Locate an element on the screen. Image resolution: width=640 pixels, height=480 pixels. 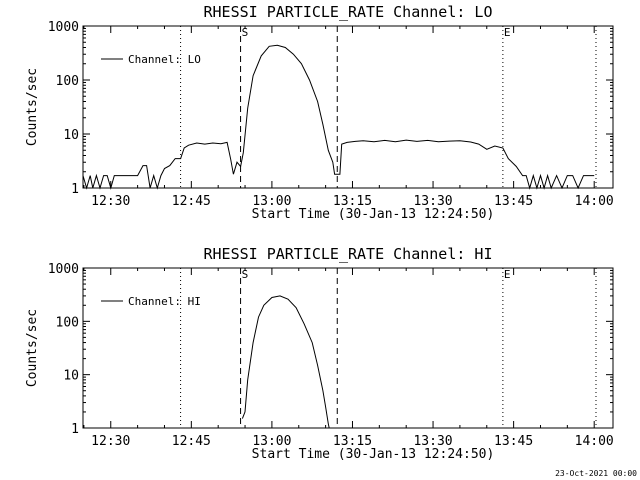
footer-date: 23-Oct-2021 00:00 is located at coordinates (596, 473).